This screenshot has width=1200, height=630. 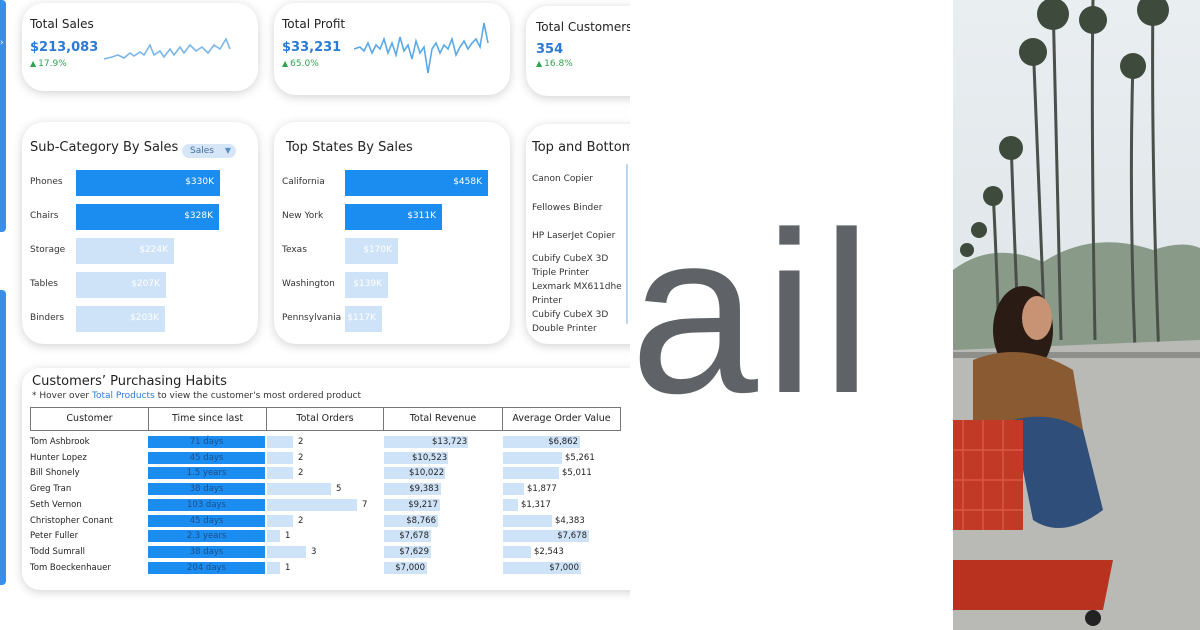 I want to click on bar: $328K, so click(x=147, y=217).